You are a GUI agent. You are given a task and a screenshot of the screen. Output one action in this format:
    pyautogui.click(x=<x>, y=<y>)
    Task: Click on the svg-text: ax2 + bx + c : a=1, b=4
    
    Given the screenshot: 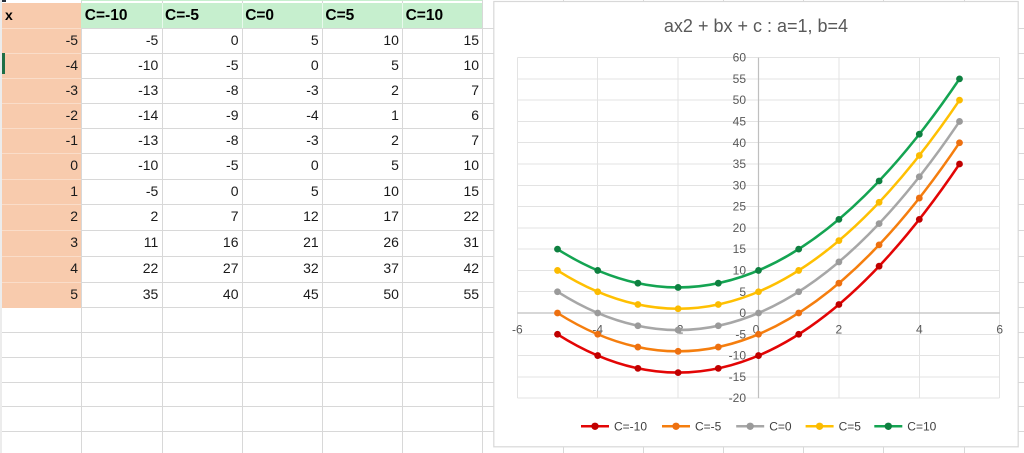 What is the action you would take?
    pyautogui.click(x=756, y=26)
    